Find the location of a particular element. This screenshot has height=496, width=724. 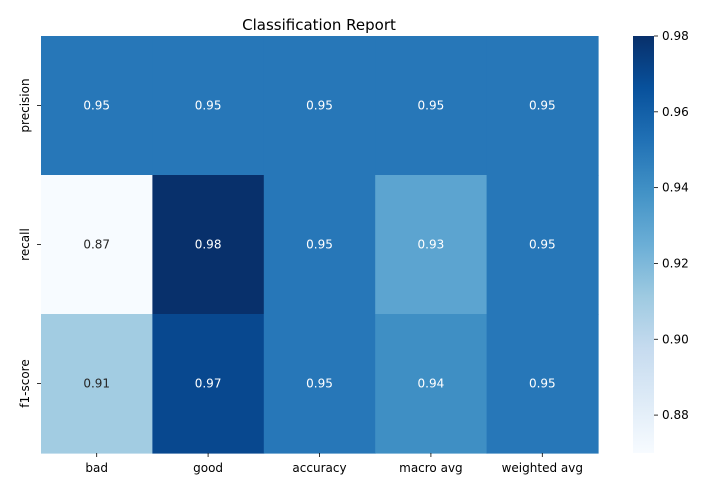

cell-value-label: 0.87 is located at coordinates (96, 245).